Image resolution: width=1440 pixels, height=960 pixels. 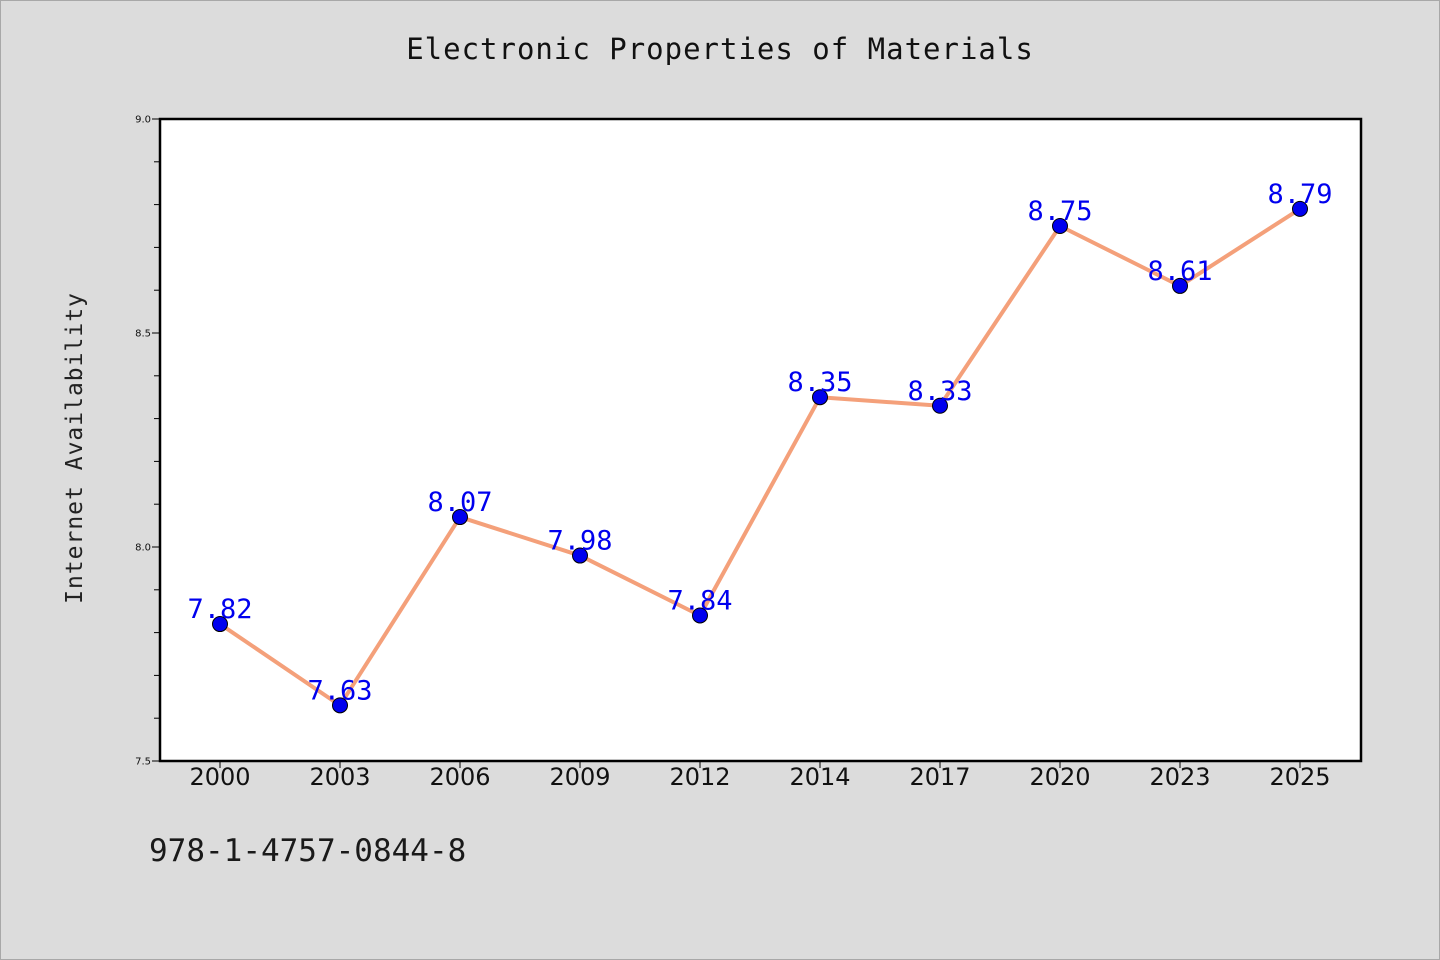 I want to click on x-tick-label: 2000, so click(x=219, y=777).